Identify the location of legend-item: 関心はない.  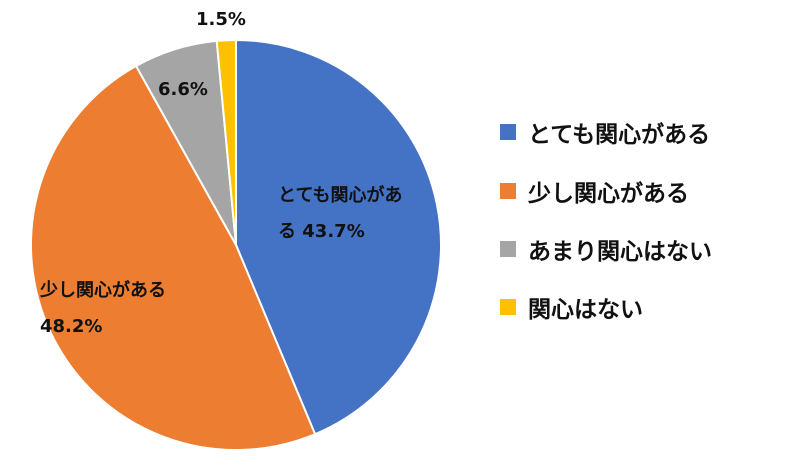
(571, 307).